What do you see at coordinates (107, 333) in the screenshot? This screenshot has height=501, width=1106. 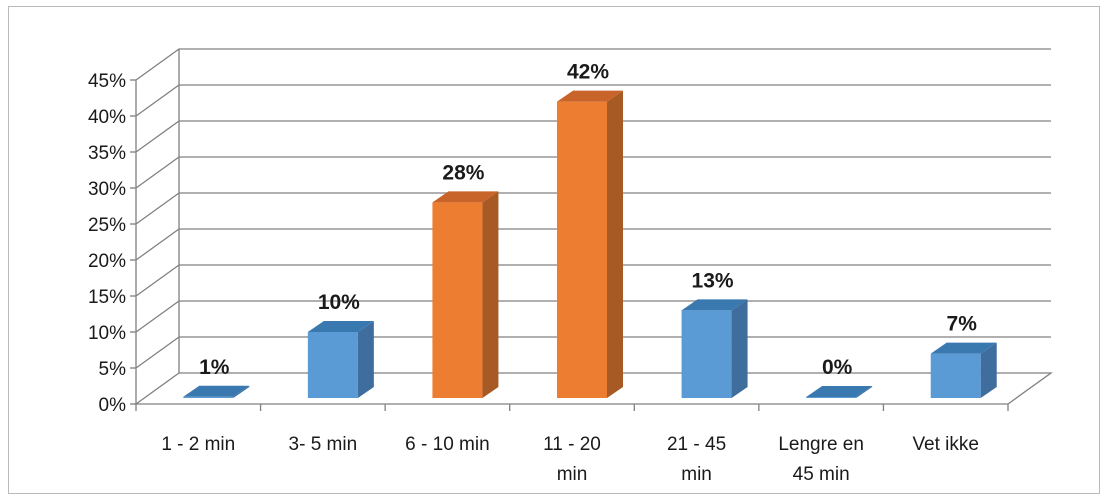 I see `y-tick-label: 10%` at bounding box center [107, 333].